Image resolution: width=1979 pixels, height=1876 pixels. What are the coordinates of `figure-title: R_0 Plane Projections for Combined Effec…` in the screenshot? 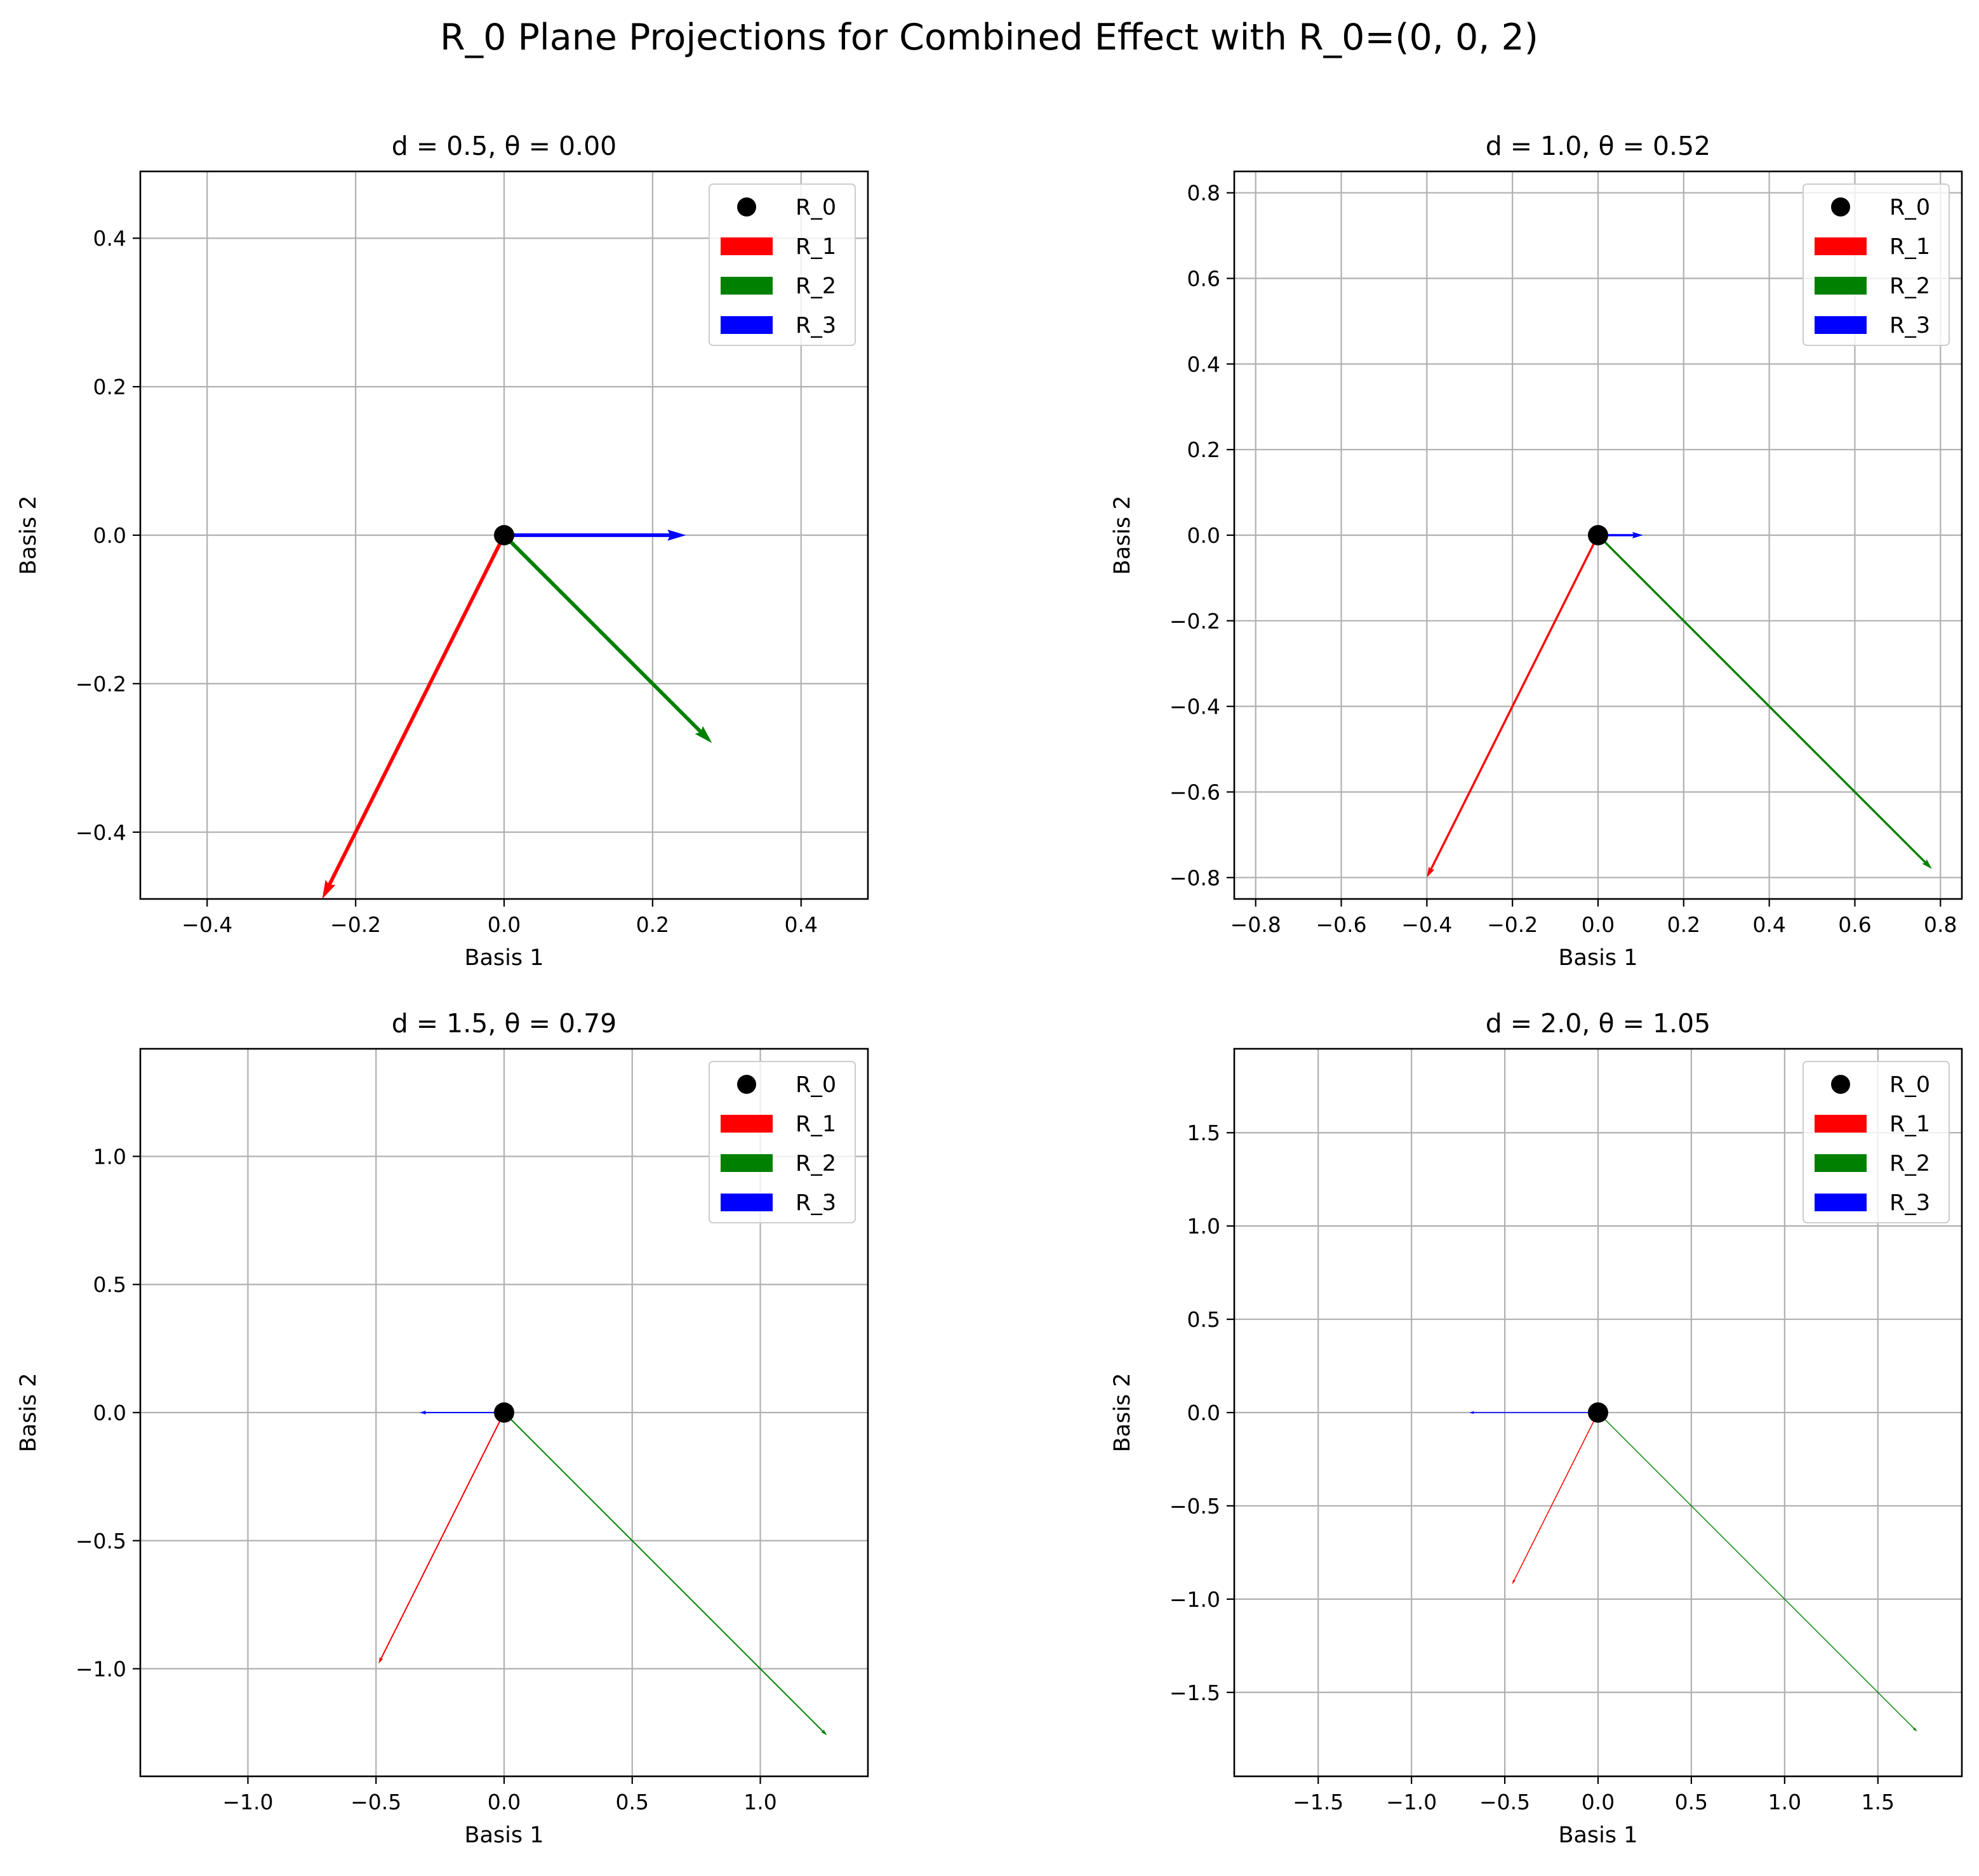 It's located at (989, 37).